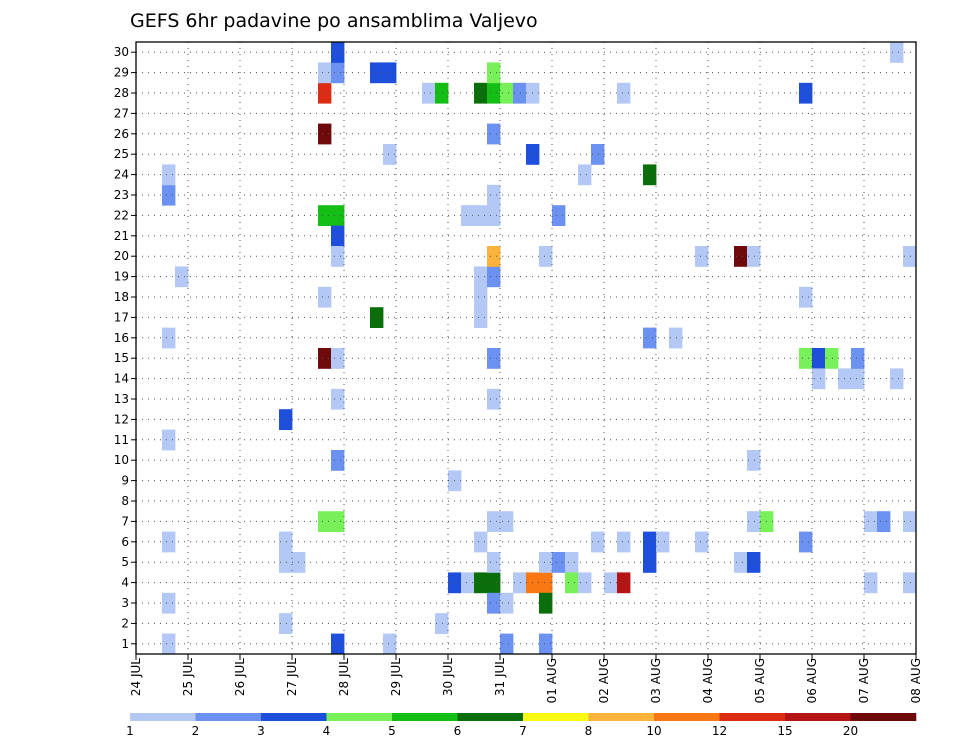 The image size is (960, 742). What do you see at coordinates (240, 677) in the screenshot?
I see `x-tick-label: 26 JUL` at bounding box center [240, 677].